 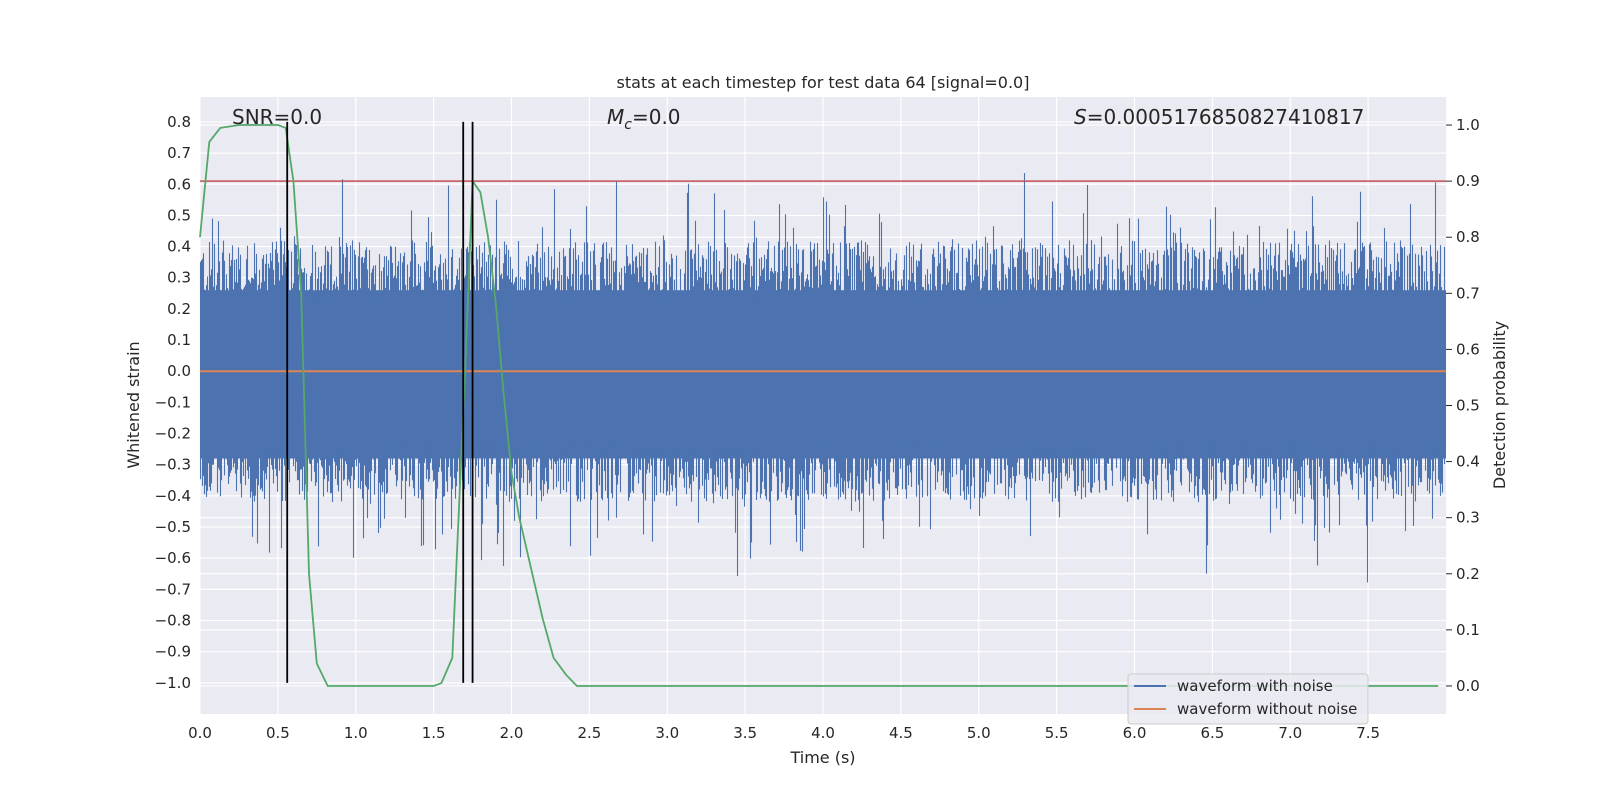 I want to click on y-tick-label: −0.8, so click(x=173, y=621).